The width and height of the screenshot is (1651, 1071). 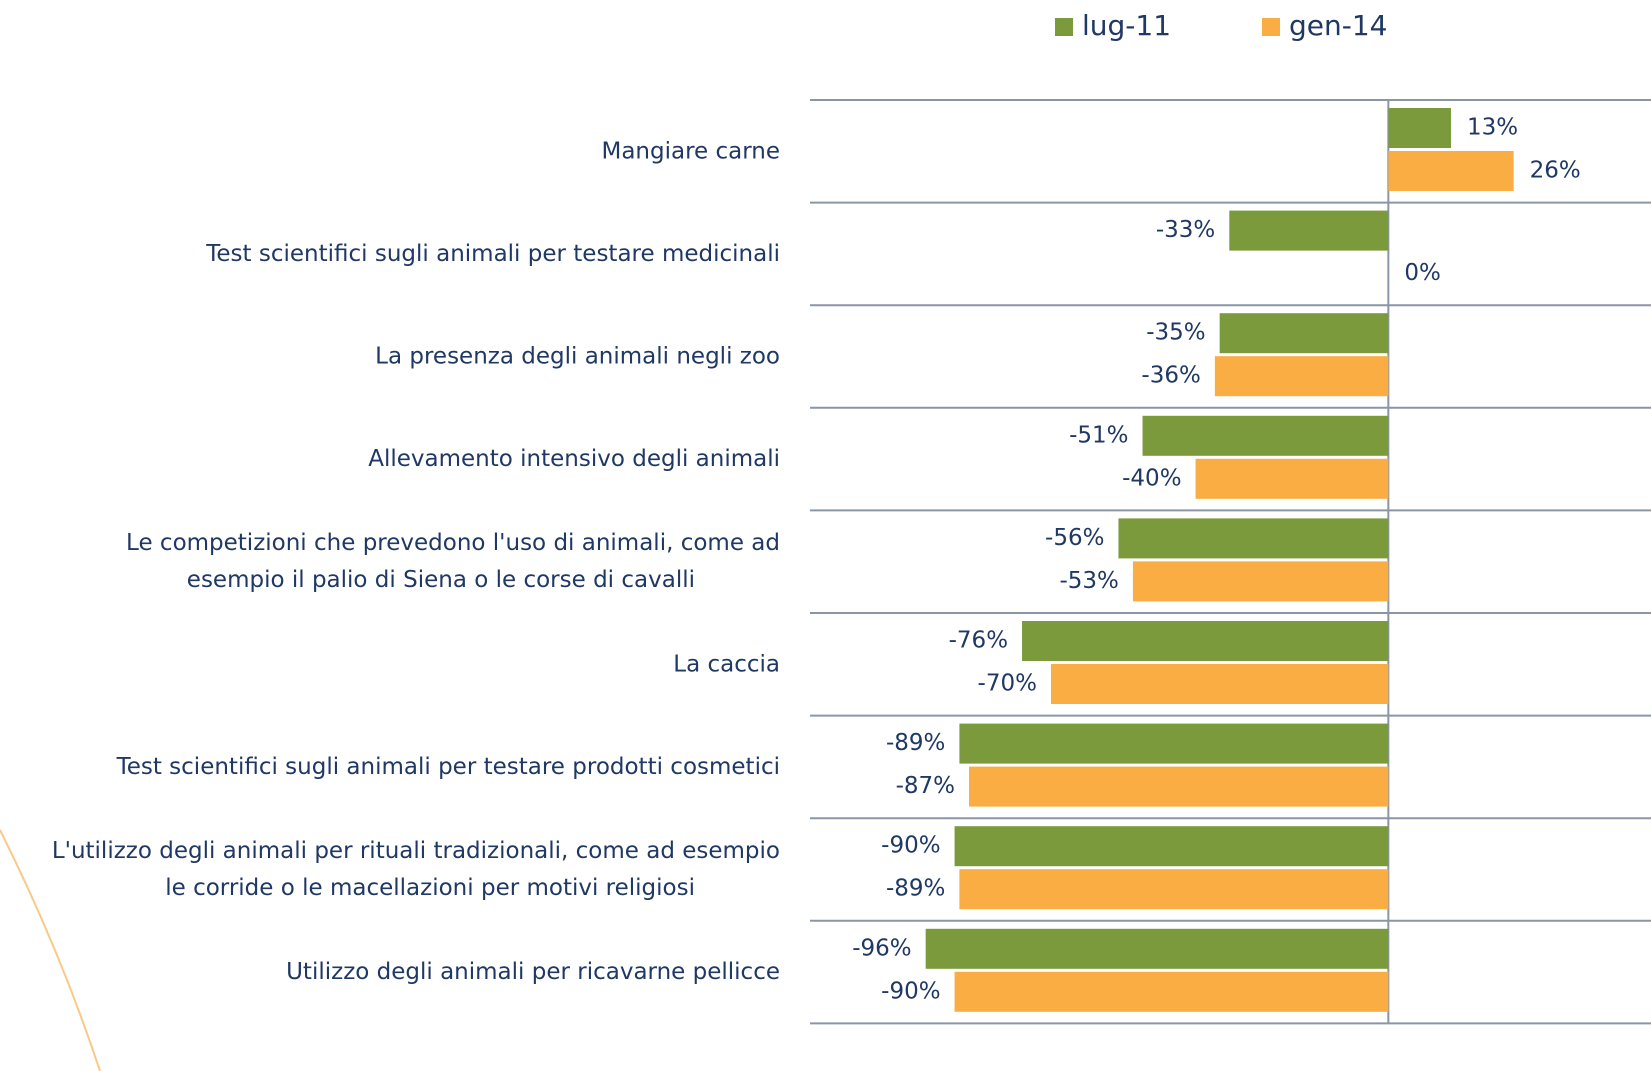 I want to click on value-label: 13%, so click(x=1492, y=128).